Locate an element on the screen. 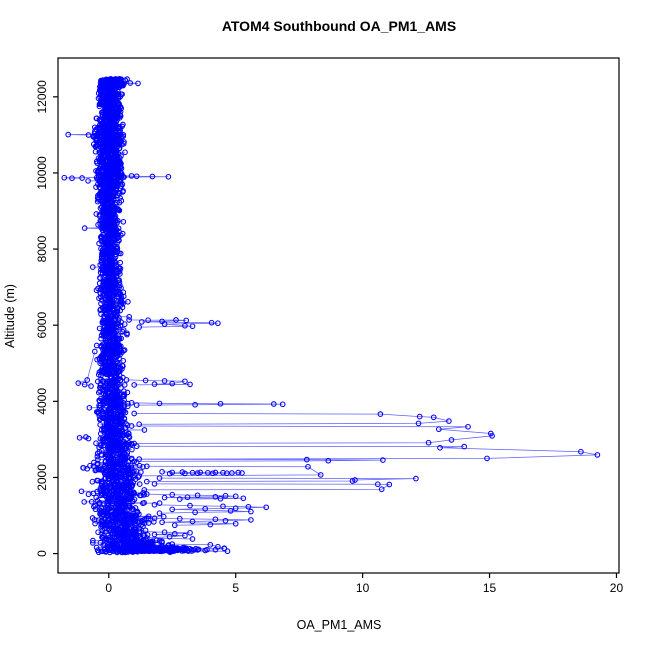 This screenshot has width=650, height=650. x-tick-label: 20 is located at coordinates (617, 588).